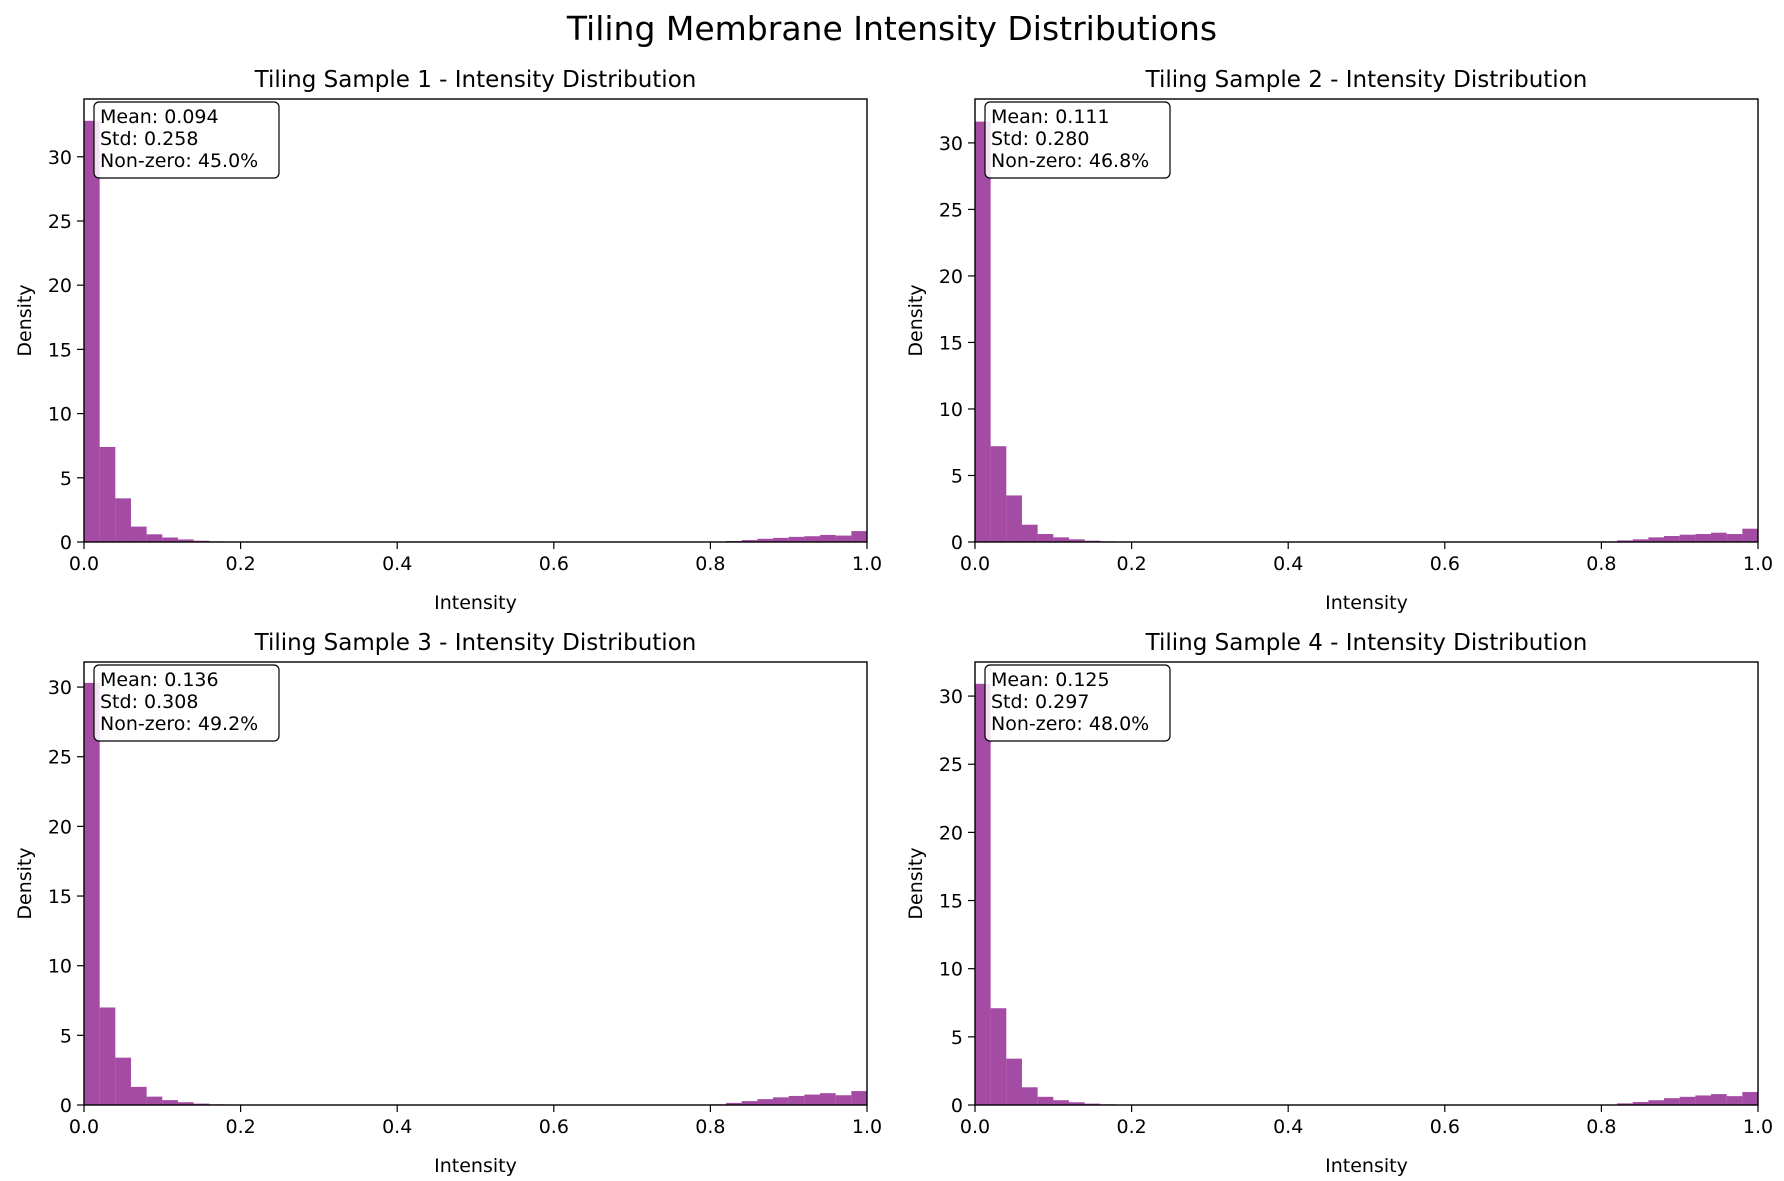 Image resolution: width=1784 pixels, height=1181 pixels. What do you see at coordinates (149, 702) in the screenshot?
I see `stats-std: Std: 0.308` at bounding box center [149, 702].